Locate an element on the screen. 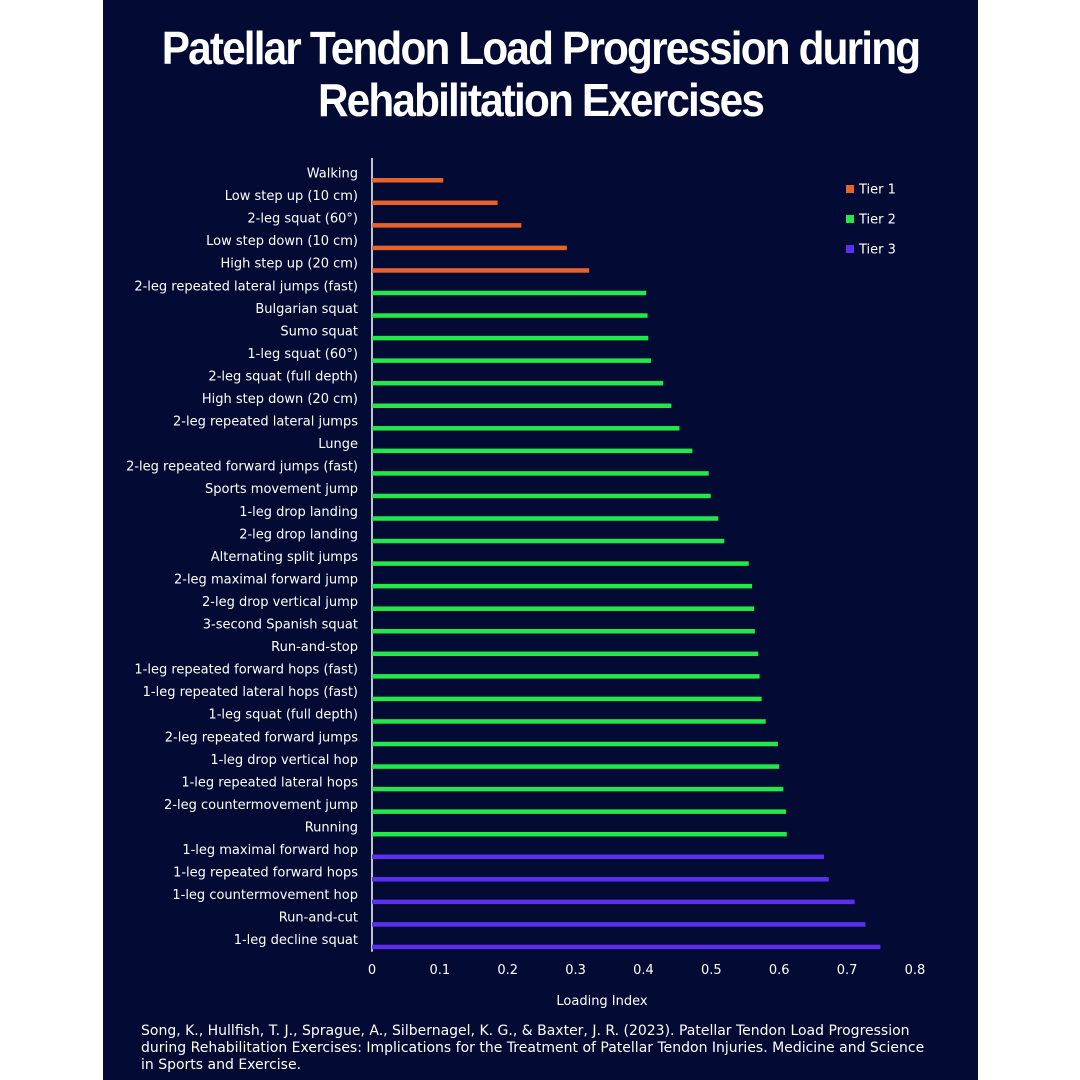 This screenshot has height=1080, width=1080. category-label: 2-leg maximal forward jump is located at coordinates (266, 579).